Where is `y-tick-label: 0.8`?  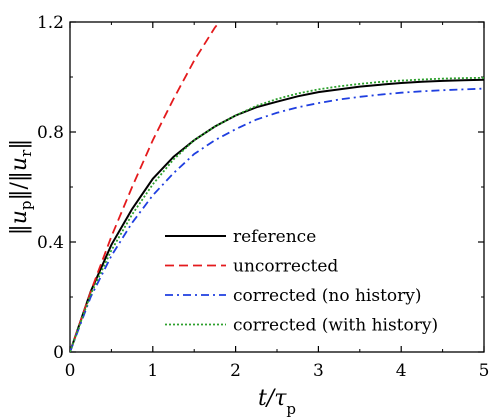 y-tick-label: 0.8 is located at coordinates (50, 133).